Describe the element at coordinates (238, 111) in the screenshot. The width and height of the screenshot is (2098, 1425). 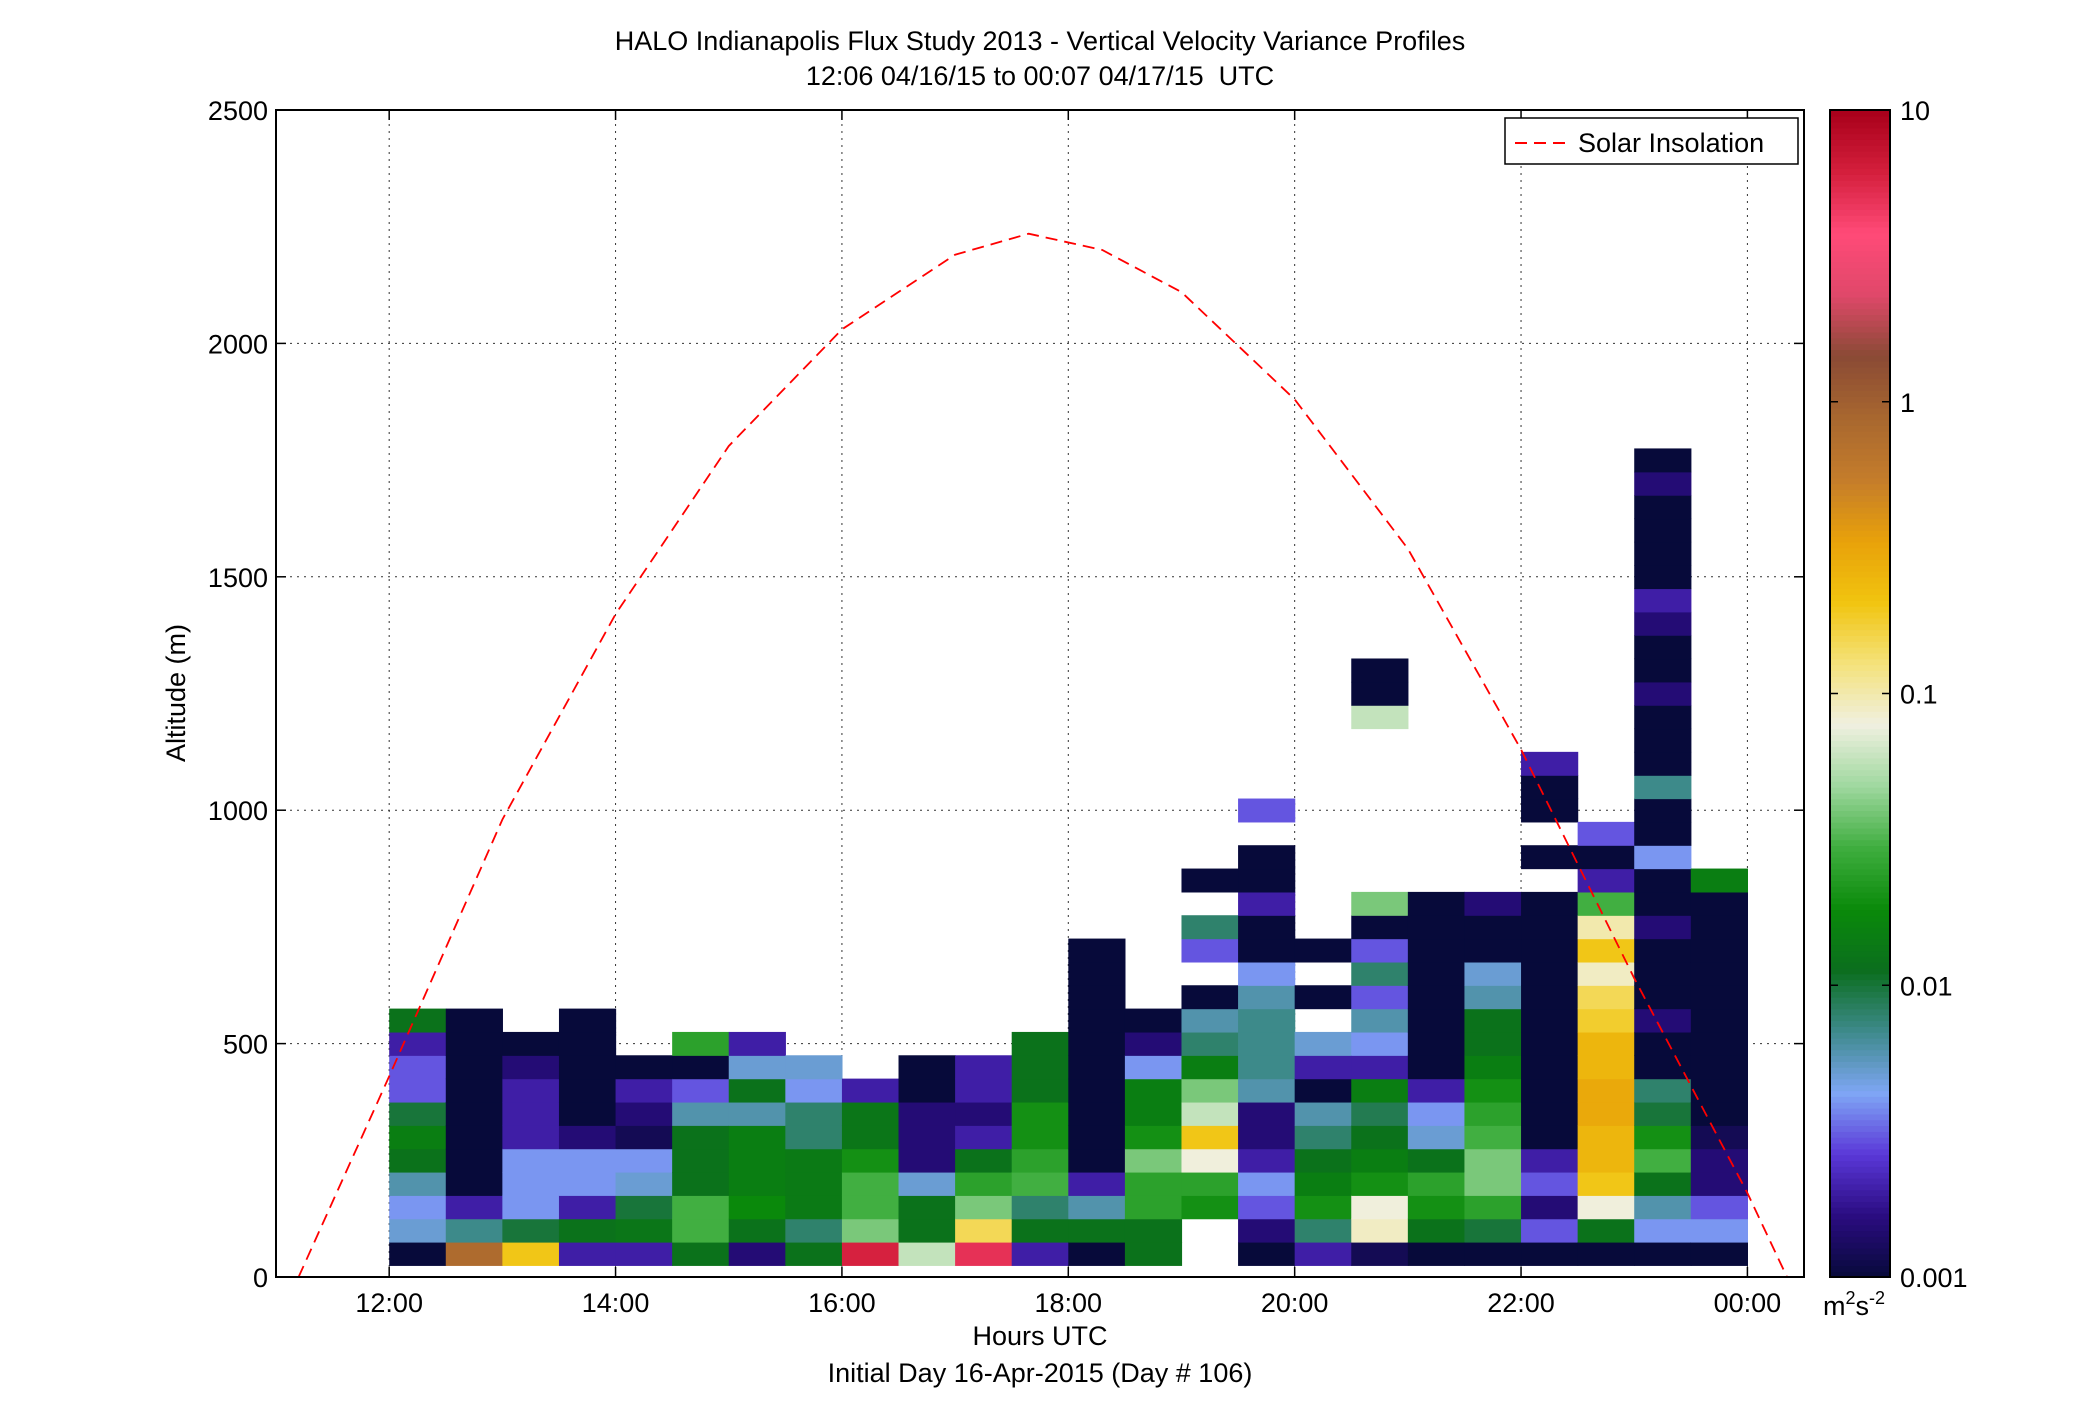
I see `y-tick-label: 2500` at that location.